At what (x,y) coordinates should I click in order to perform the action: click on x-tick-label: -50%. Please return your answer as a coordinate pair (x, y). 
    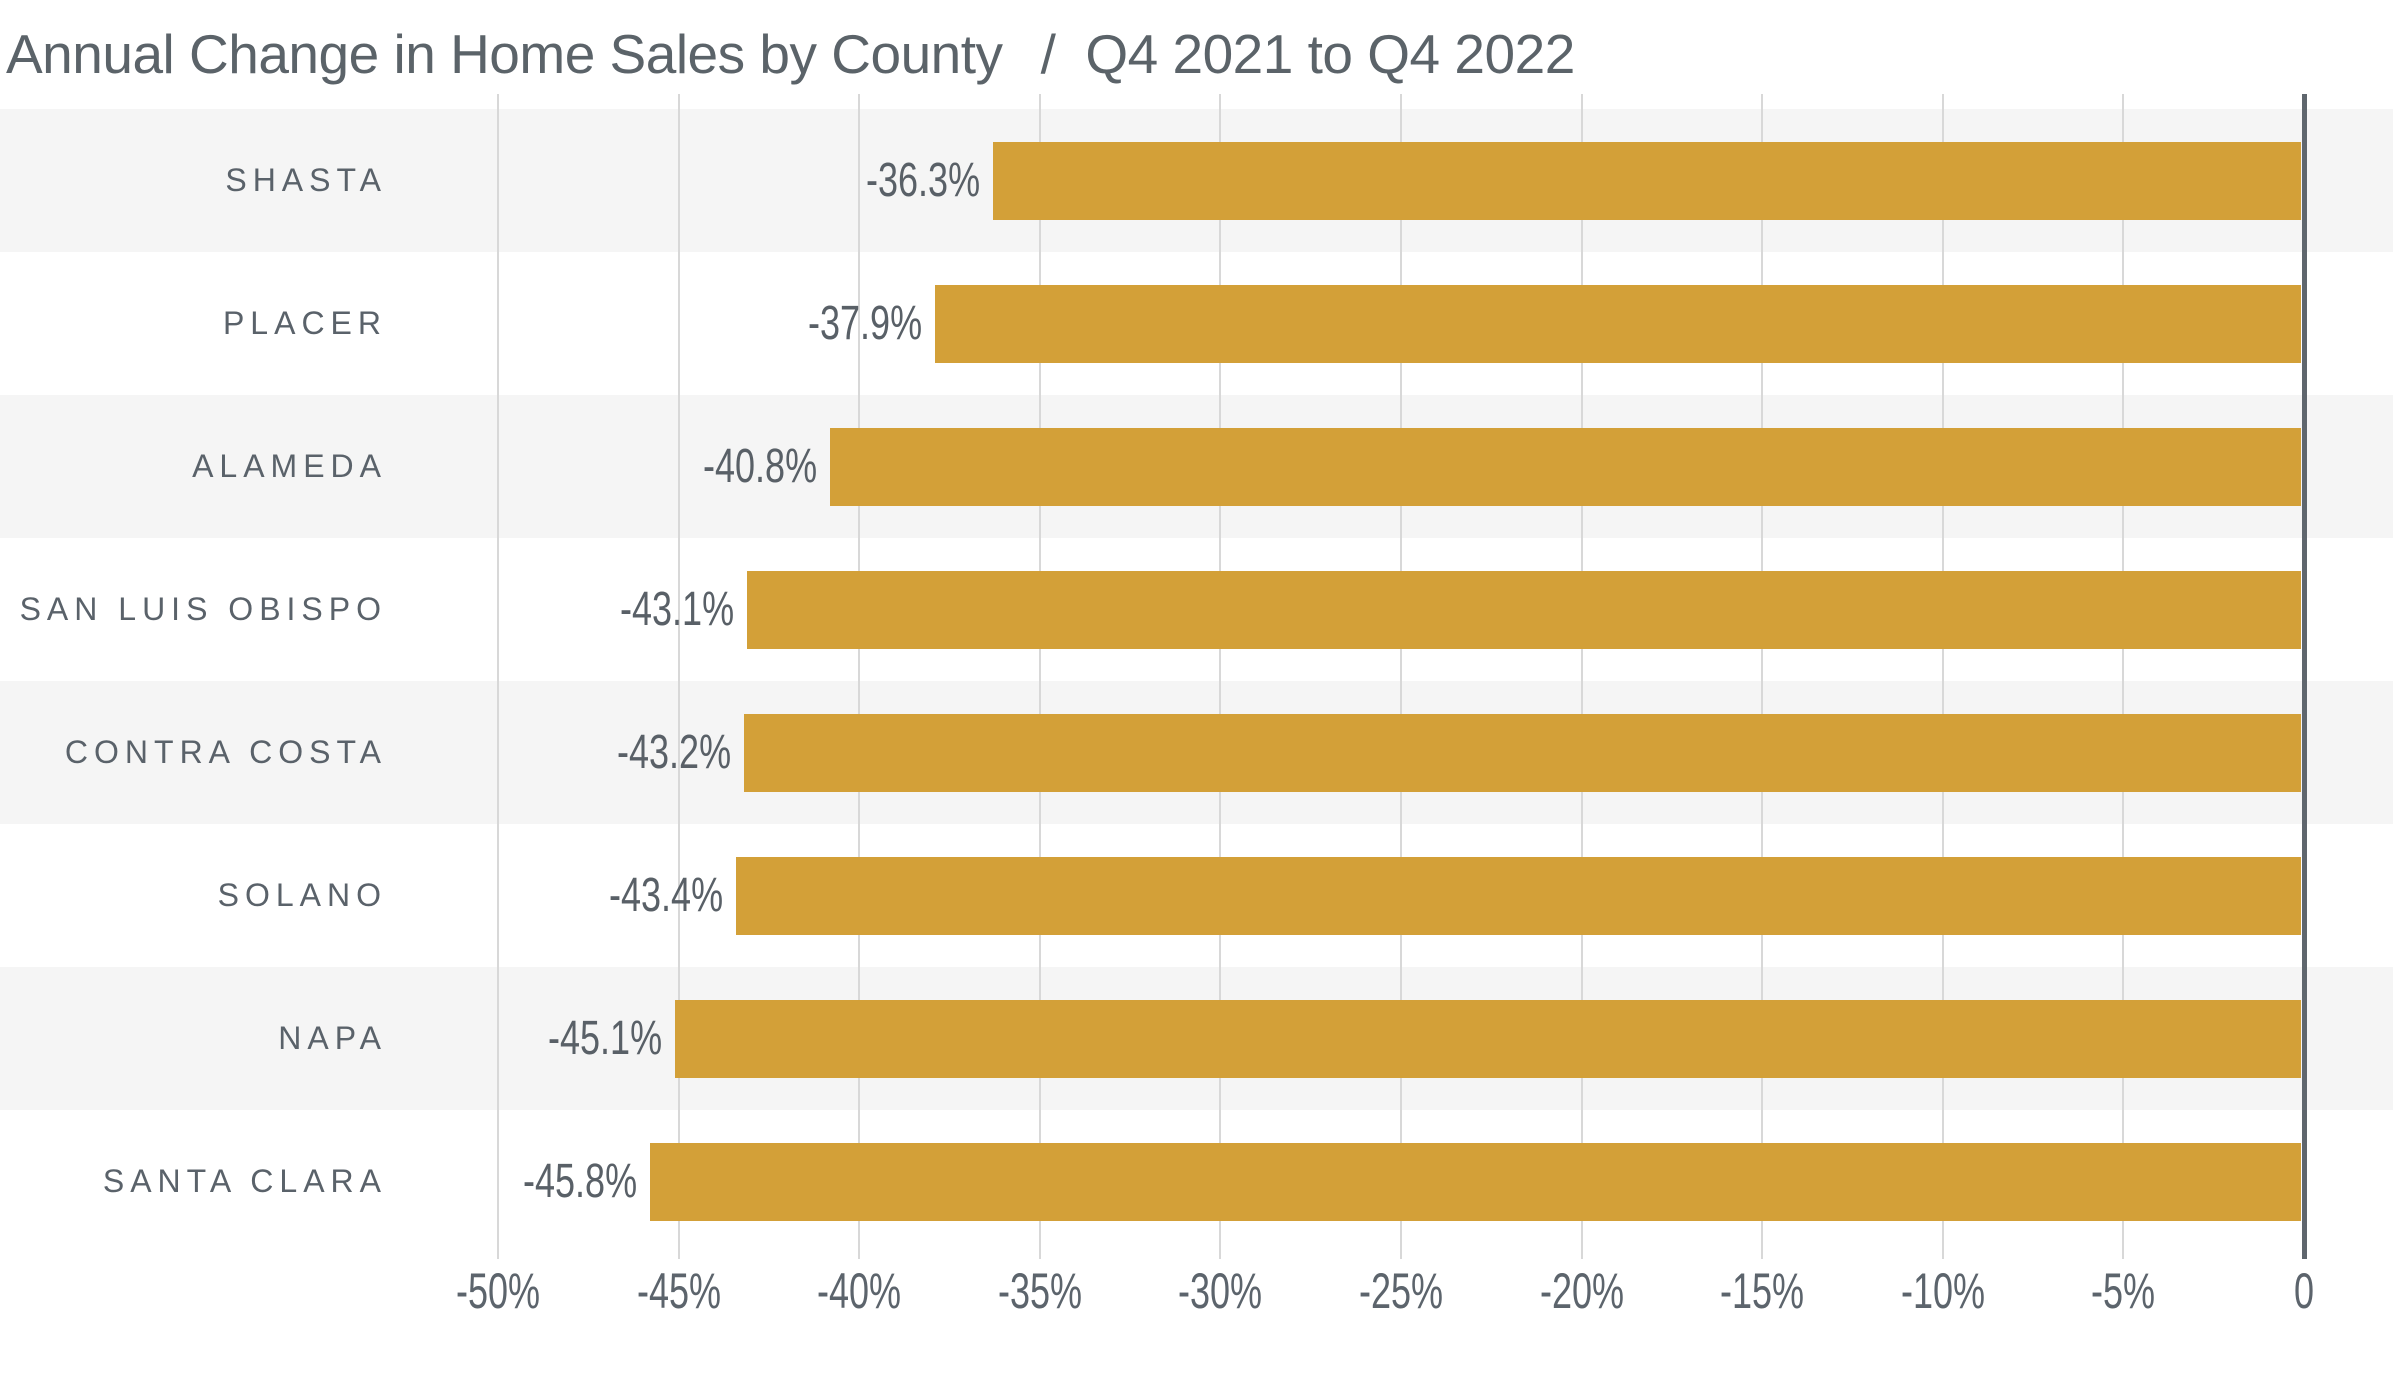
    Looking at the image, I should click on (498, 1291).